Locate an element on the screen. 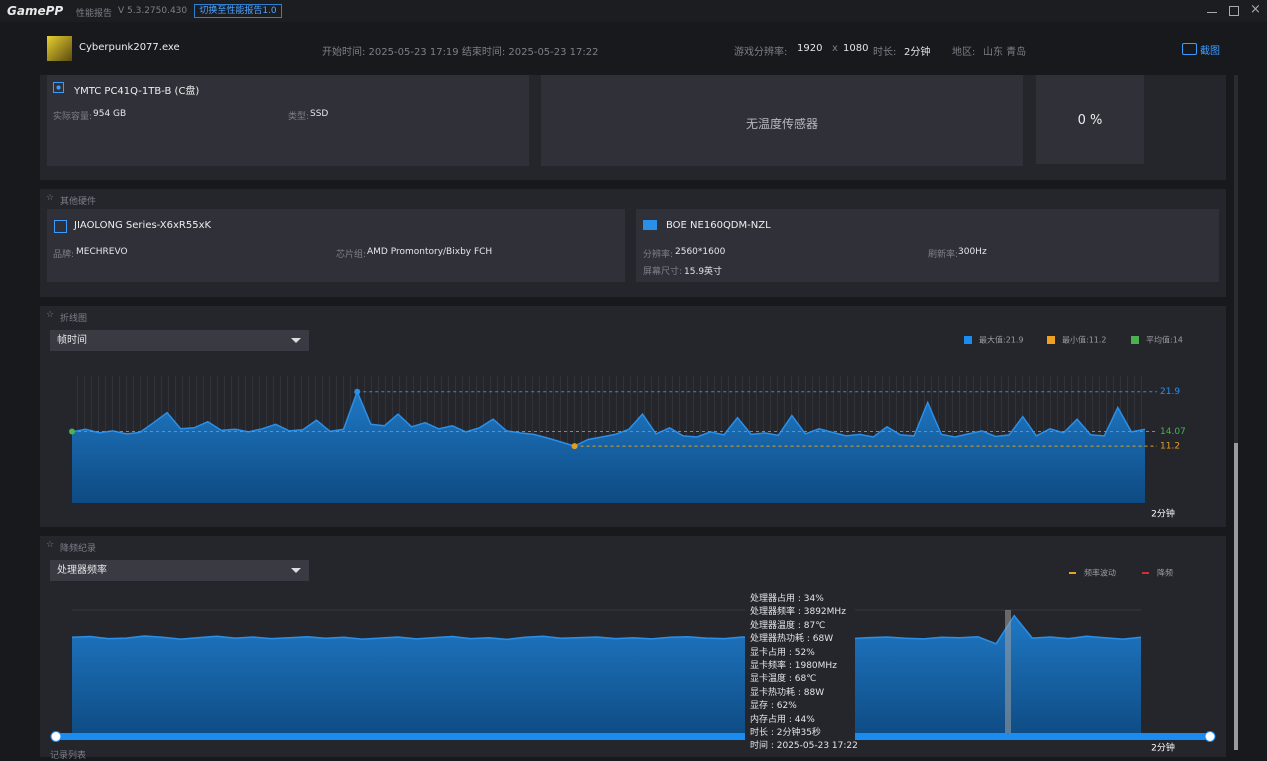 This screenshot has height=761, width=1267. res-width: 1920 is located at coordinates (810, 48).